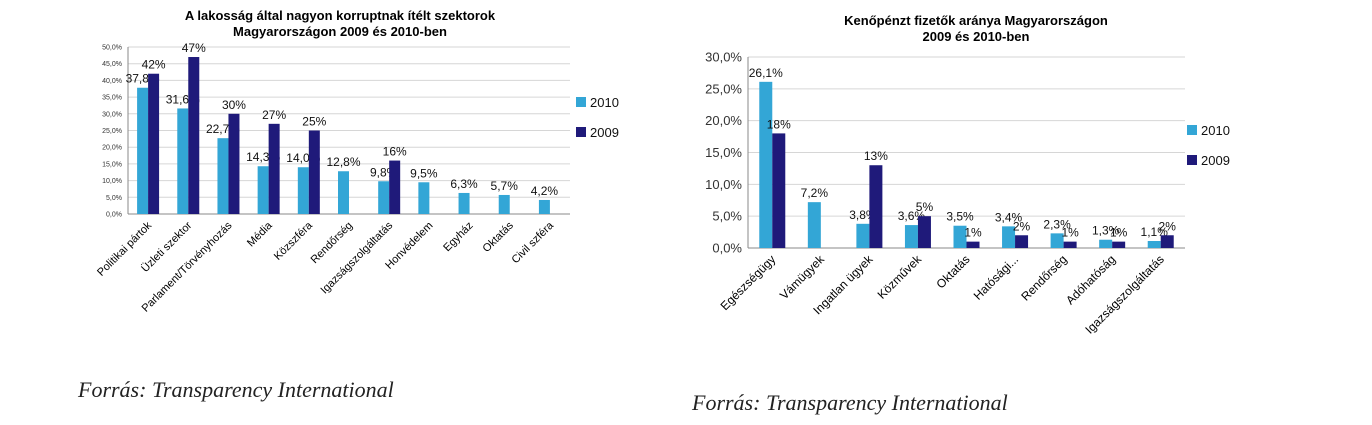 The image size is (1372, 425). What do you see at coordinates (976, 36) in the screenshot?
I see `chart-title-line: 2009 és 2010-ben` at bounding box center [976, 36].